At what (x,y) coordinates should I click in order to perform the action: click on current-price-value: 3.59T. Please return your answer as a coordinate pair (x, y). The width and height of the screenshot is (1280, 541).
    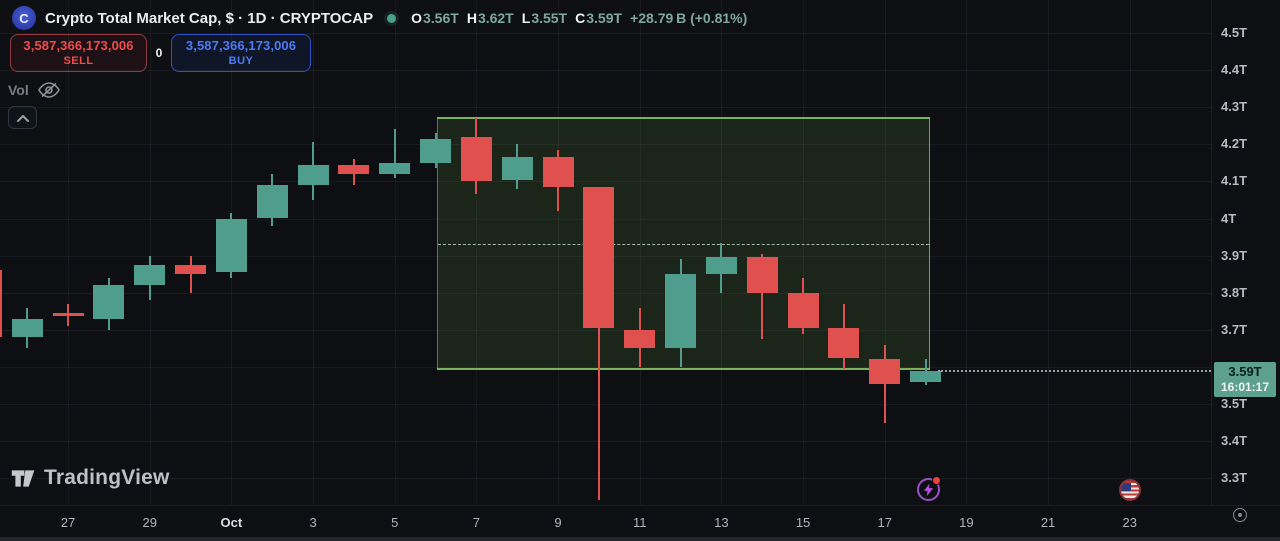
    Looking at the image, I should click on (1245, 371).